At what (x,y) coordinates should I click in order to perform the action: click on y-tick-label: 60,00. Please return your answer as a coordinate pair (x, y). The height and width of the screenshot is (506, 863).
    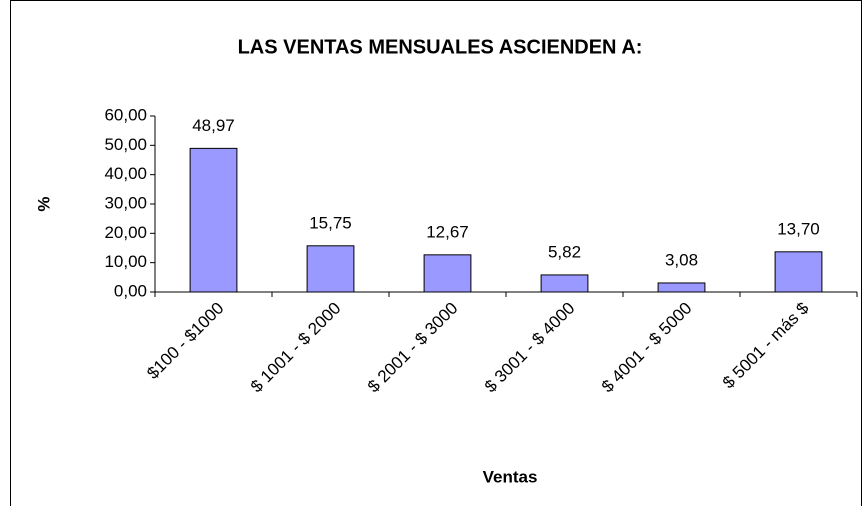
    Looking at the image, I should click on (125, 114).